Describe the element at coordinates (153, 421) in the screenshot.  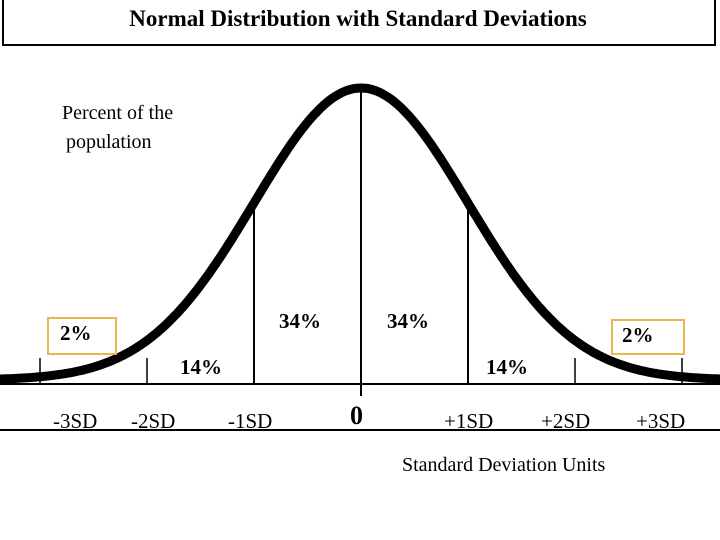
I see `tick-label-neg2sd: -2SD` at that location.